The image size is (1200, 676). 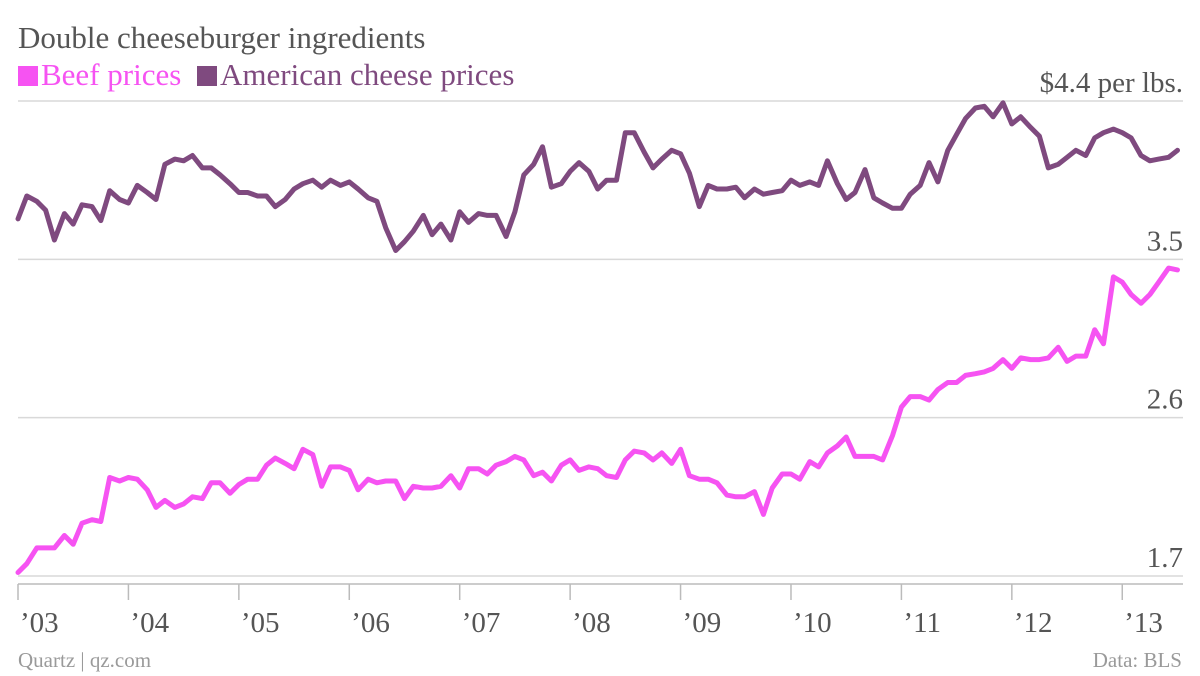 I want to click on y-tick-labels: 1.7 2.6 3.5 $4.4 per lbs., so click(x=1111, y=320).